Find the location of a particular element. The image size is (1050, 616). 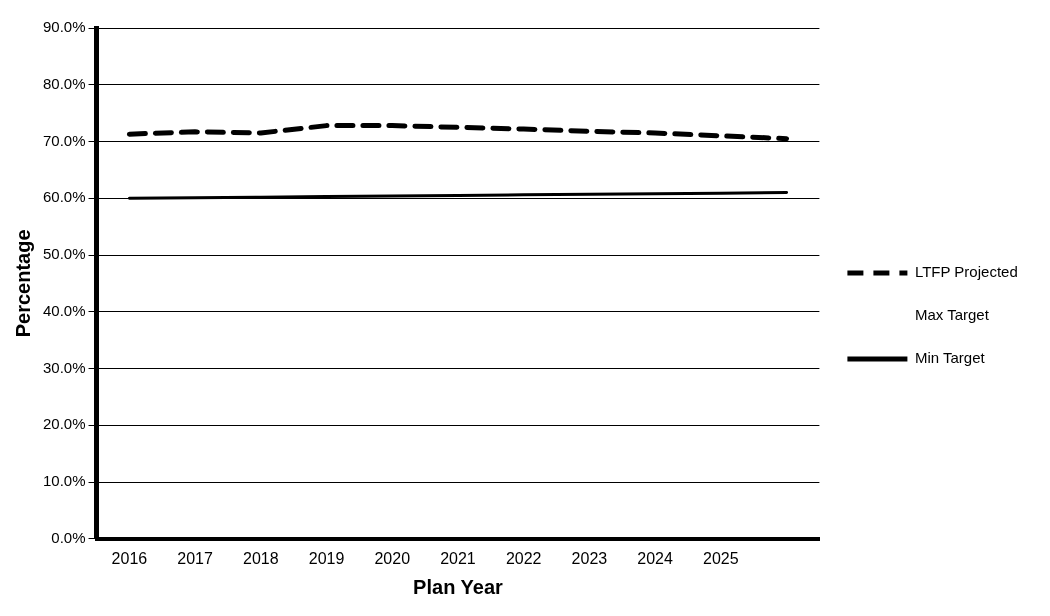

x-tick-label: 2019 is located at coordinates (326, 558).